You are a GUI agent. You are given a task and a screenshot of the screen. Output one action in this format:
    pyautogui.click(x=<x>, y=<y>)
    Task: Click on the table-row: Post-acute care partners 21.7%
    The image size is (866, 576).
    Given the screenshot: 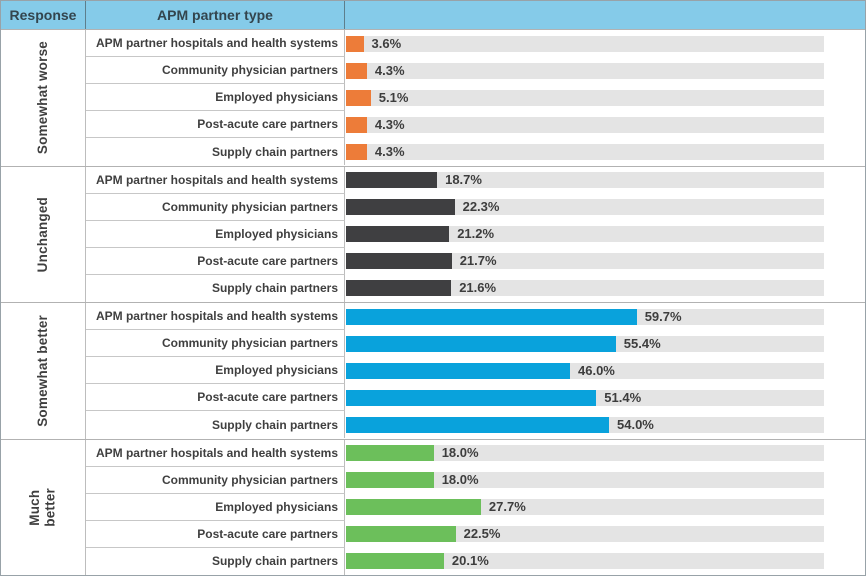 What is the action you would take?
    pyautogui.click(x=475, y=261)
    